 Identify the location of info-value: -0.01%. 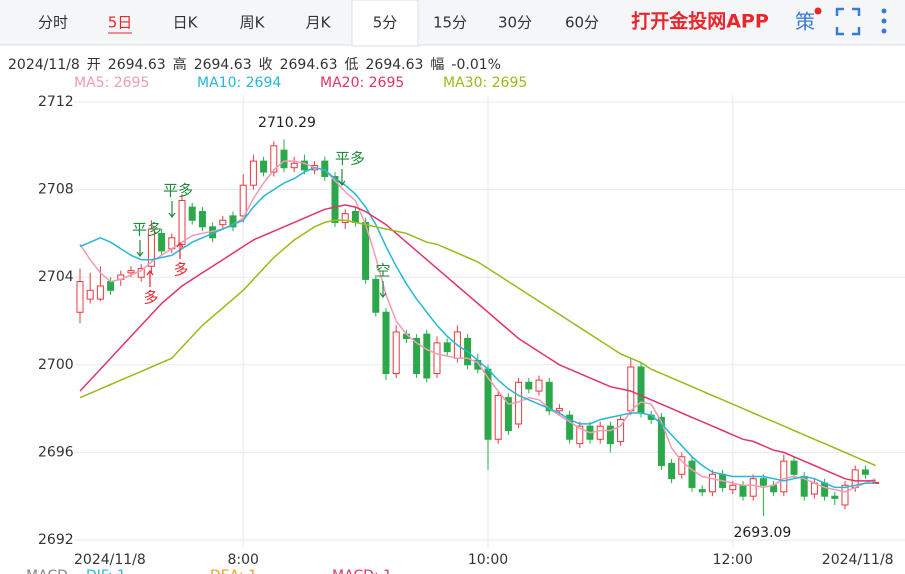
(476, 65).